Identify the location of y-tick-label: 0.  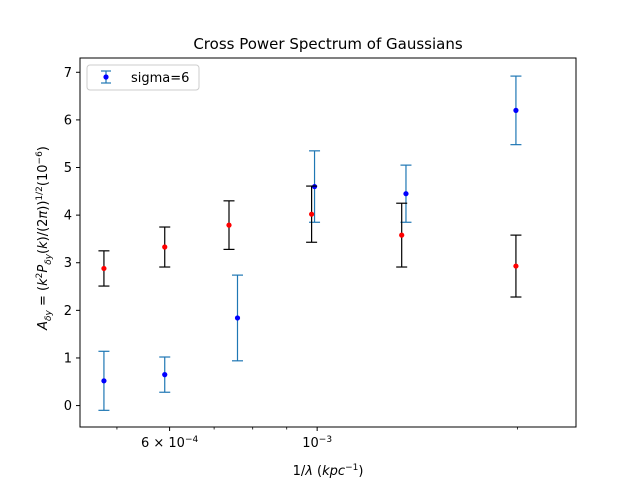
(68, 406).